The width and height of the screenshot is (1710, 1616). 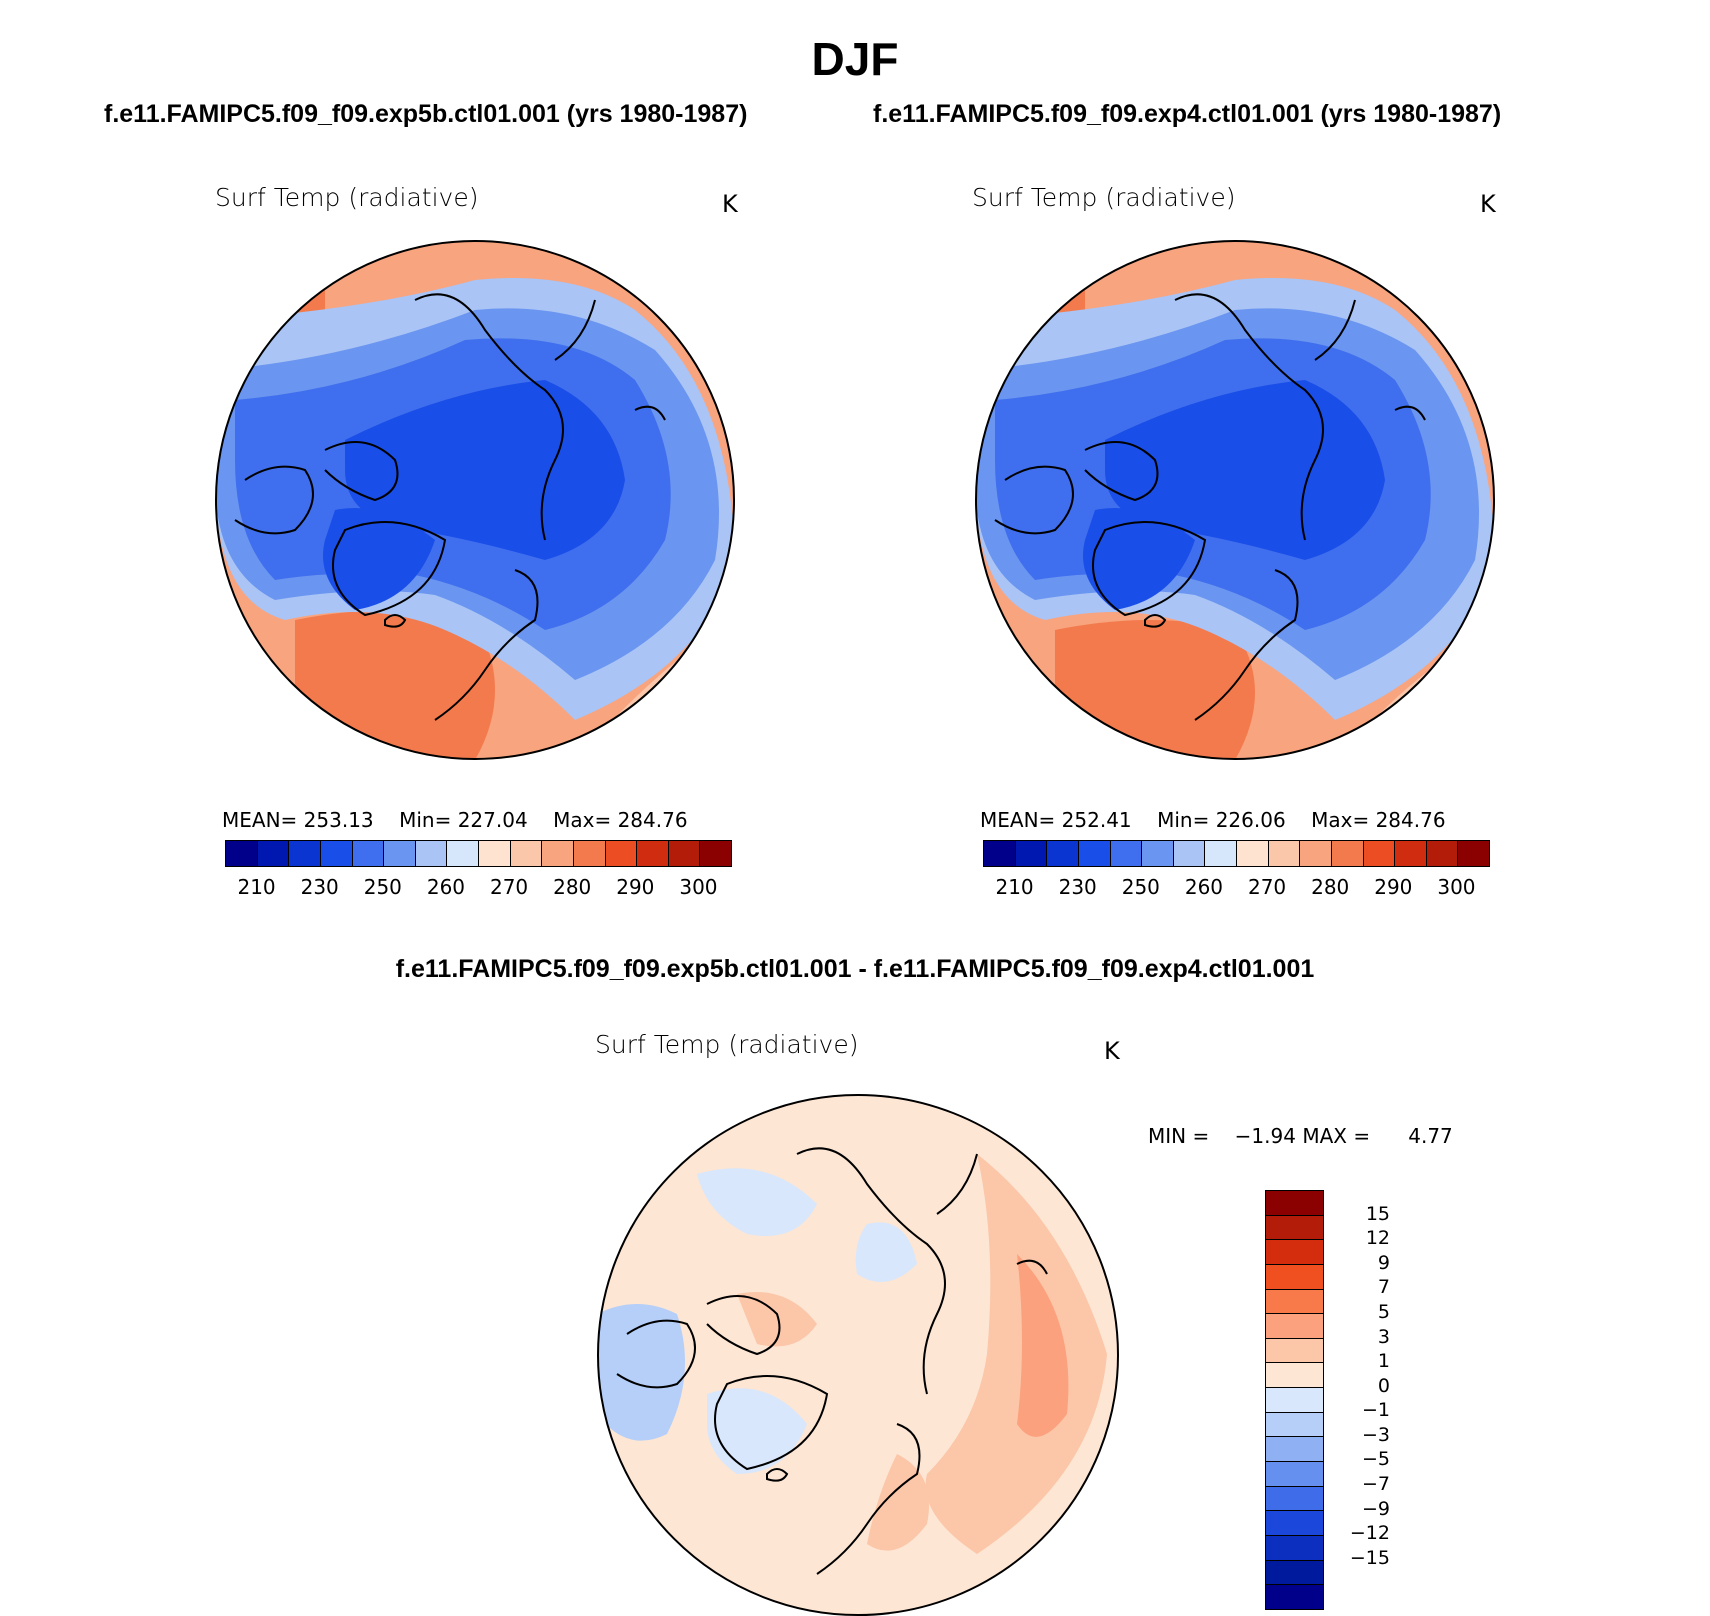 What do you see at coordinates (1213, 820) in the screenshot?
I see `right-stats: MEAN= 252.41 Min= 226.06 Max= 284.76` at bounding box center [1213, 820].